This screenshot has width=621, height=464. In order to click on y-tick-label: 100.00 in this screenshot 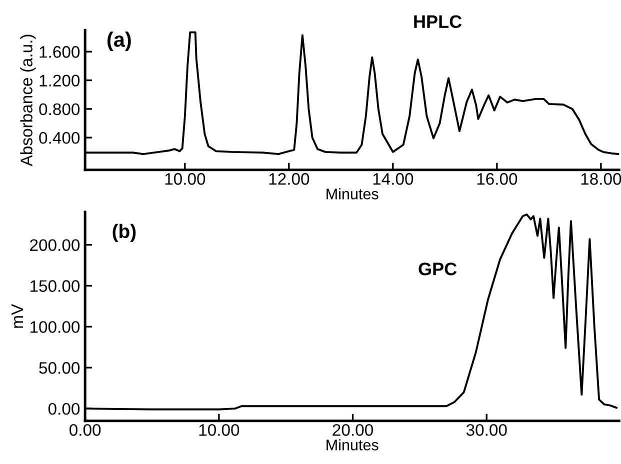, I will do `click(55, 327)`.